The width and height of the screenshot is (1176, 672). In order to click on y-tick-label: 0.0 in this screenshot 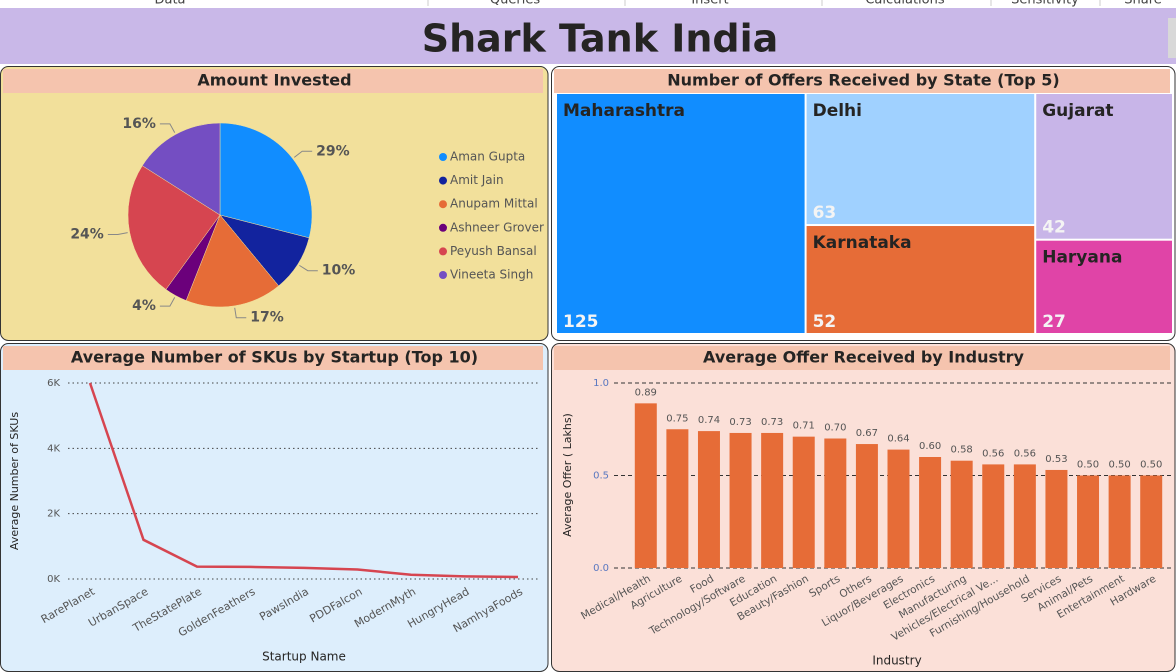, I will do `click(601, 568)`.